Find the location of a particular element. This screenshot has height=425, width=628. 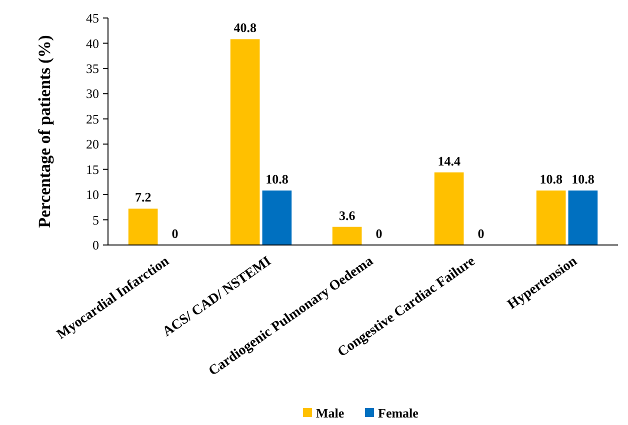

y-tick-label: 25 is located at coordinates (92, 118).